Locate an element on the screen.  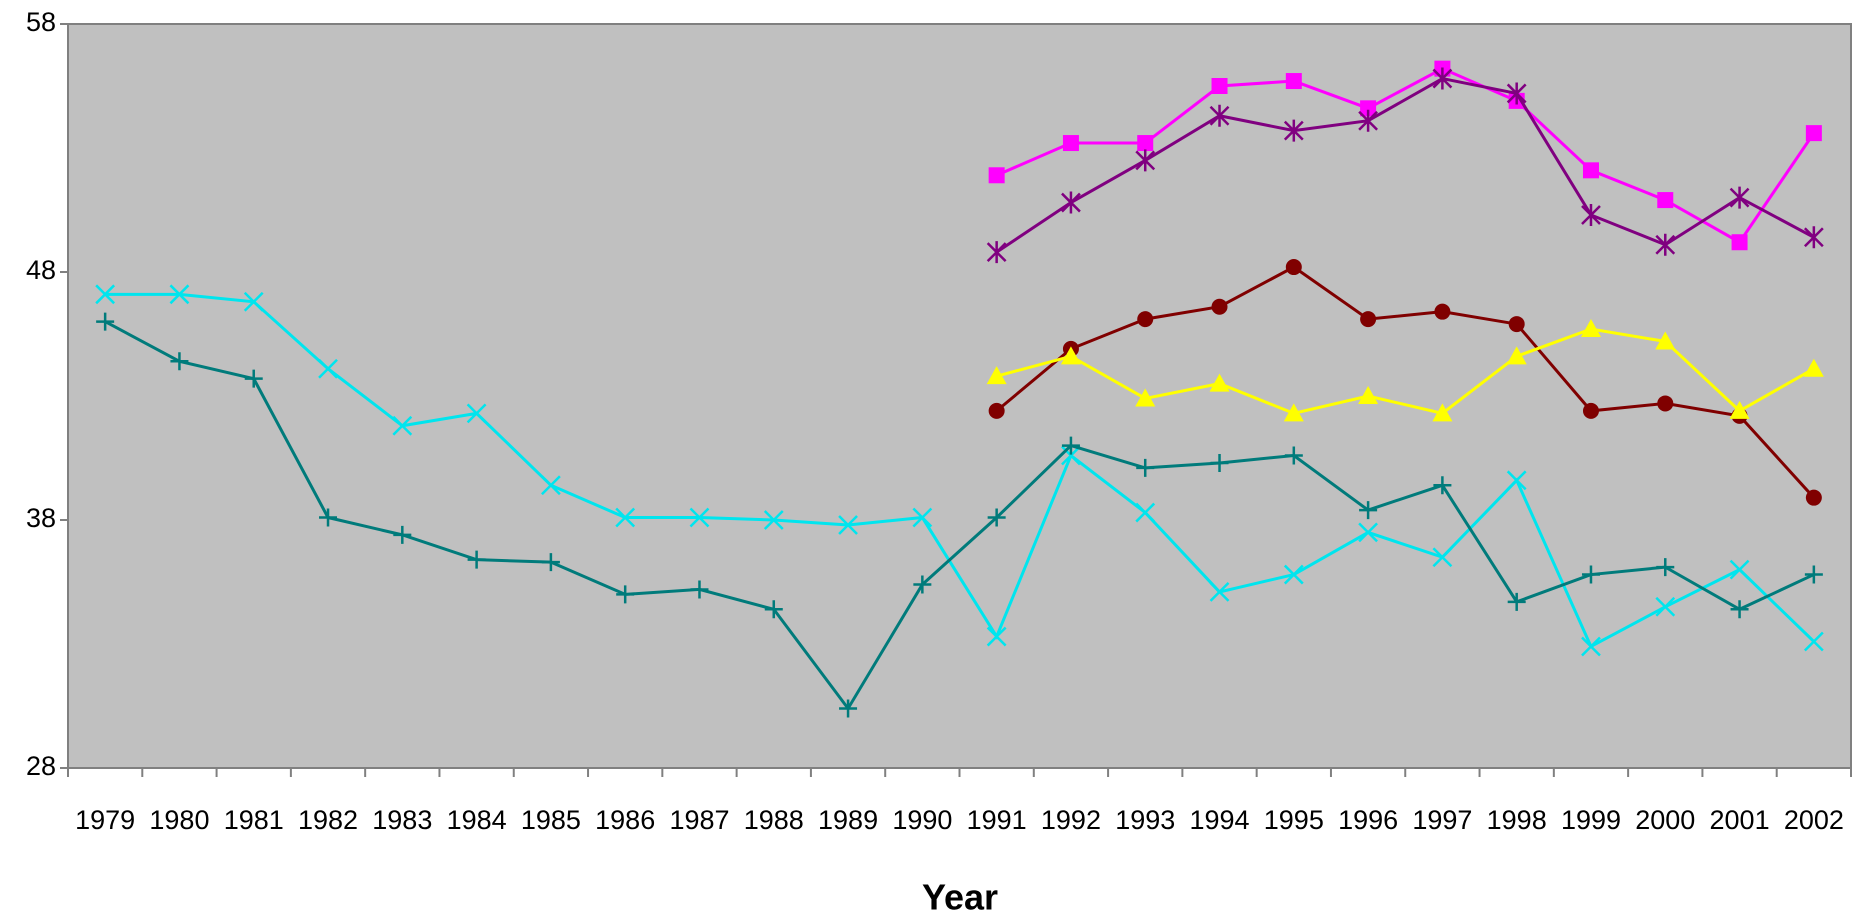
x-tick-label: 1993 is located at coordinates (1145, 820).